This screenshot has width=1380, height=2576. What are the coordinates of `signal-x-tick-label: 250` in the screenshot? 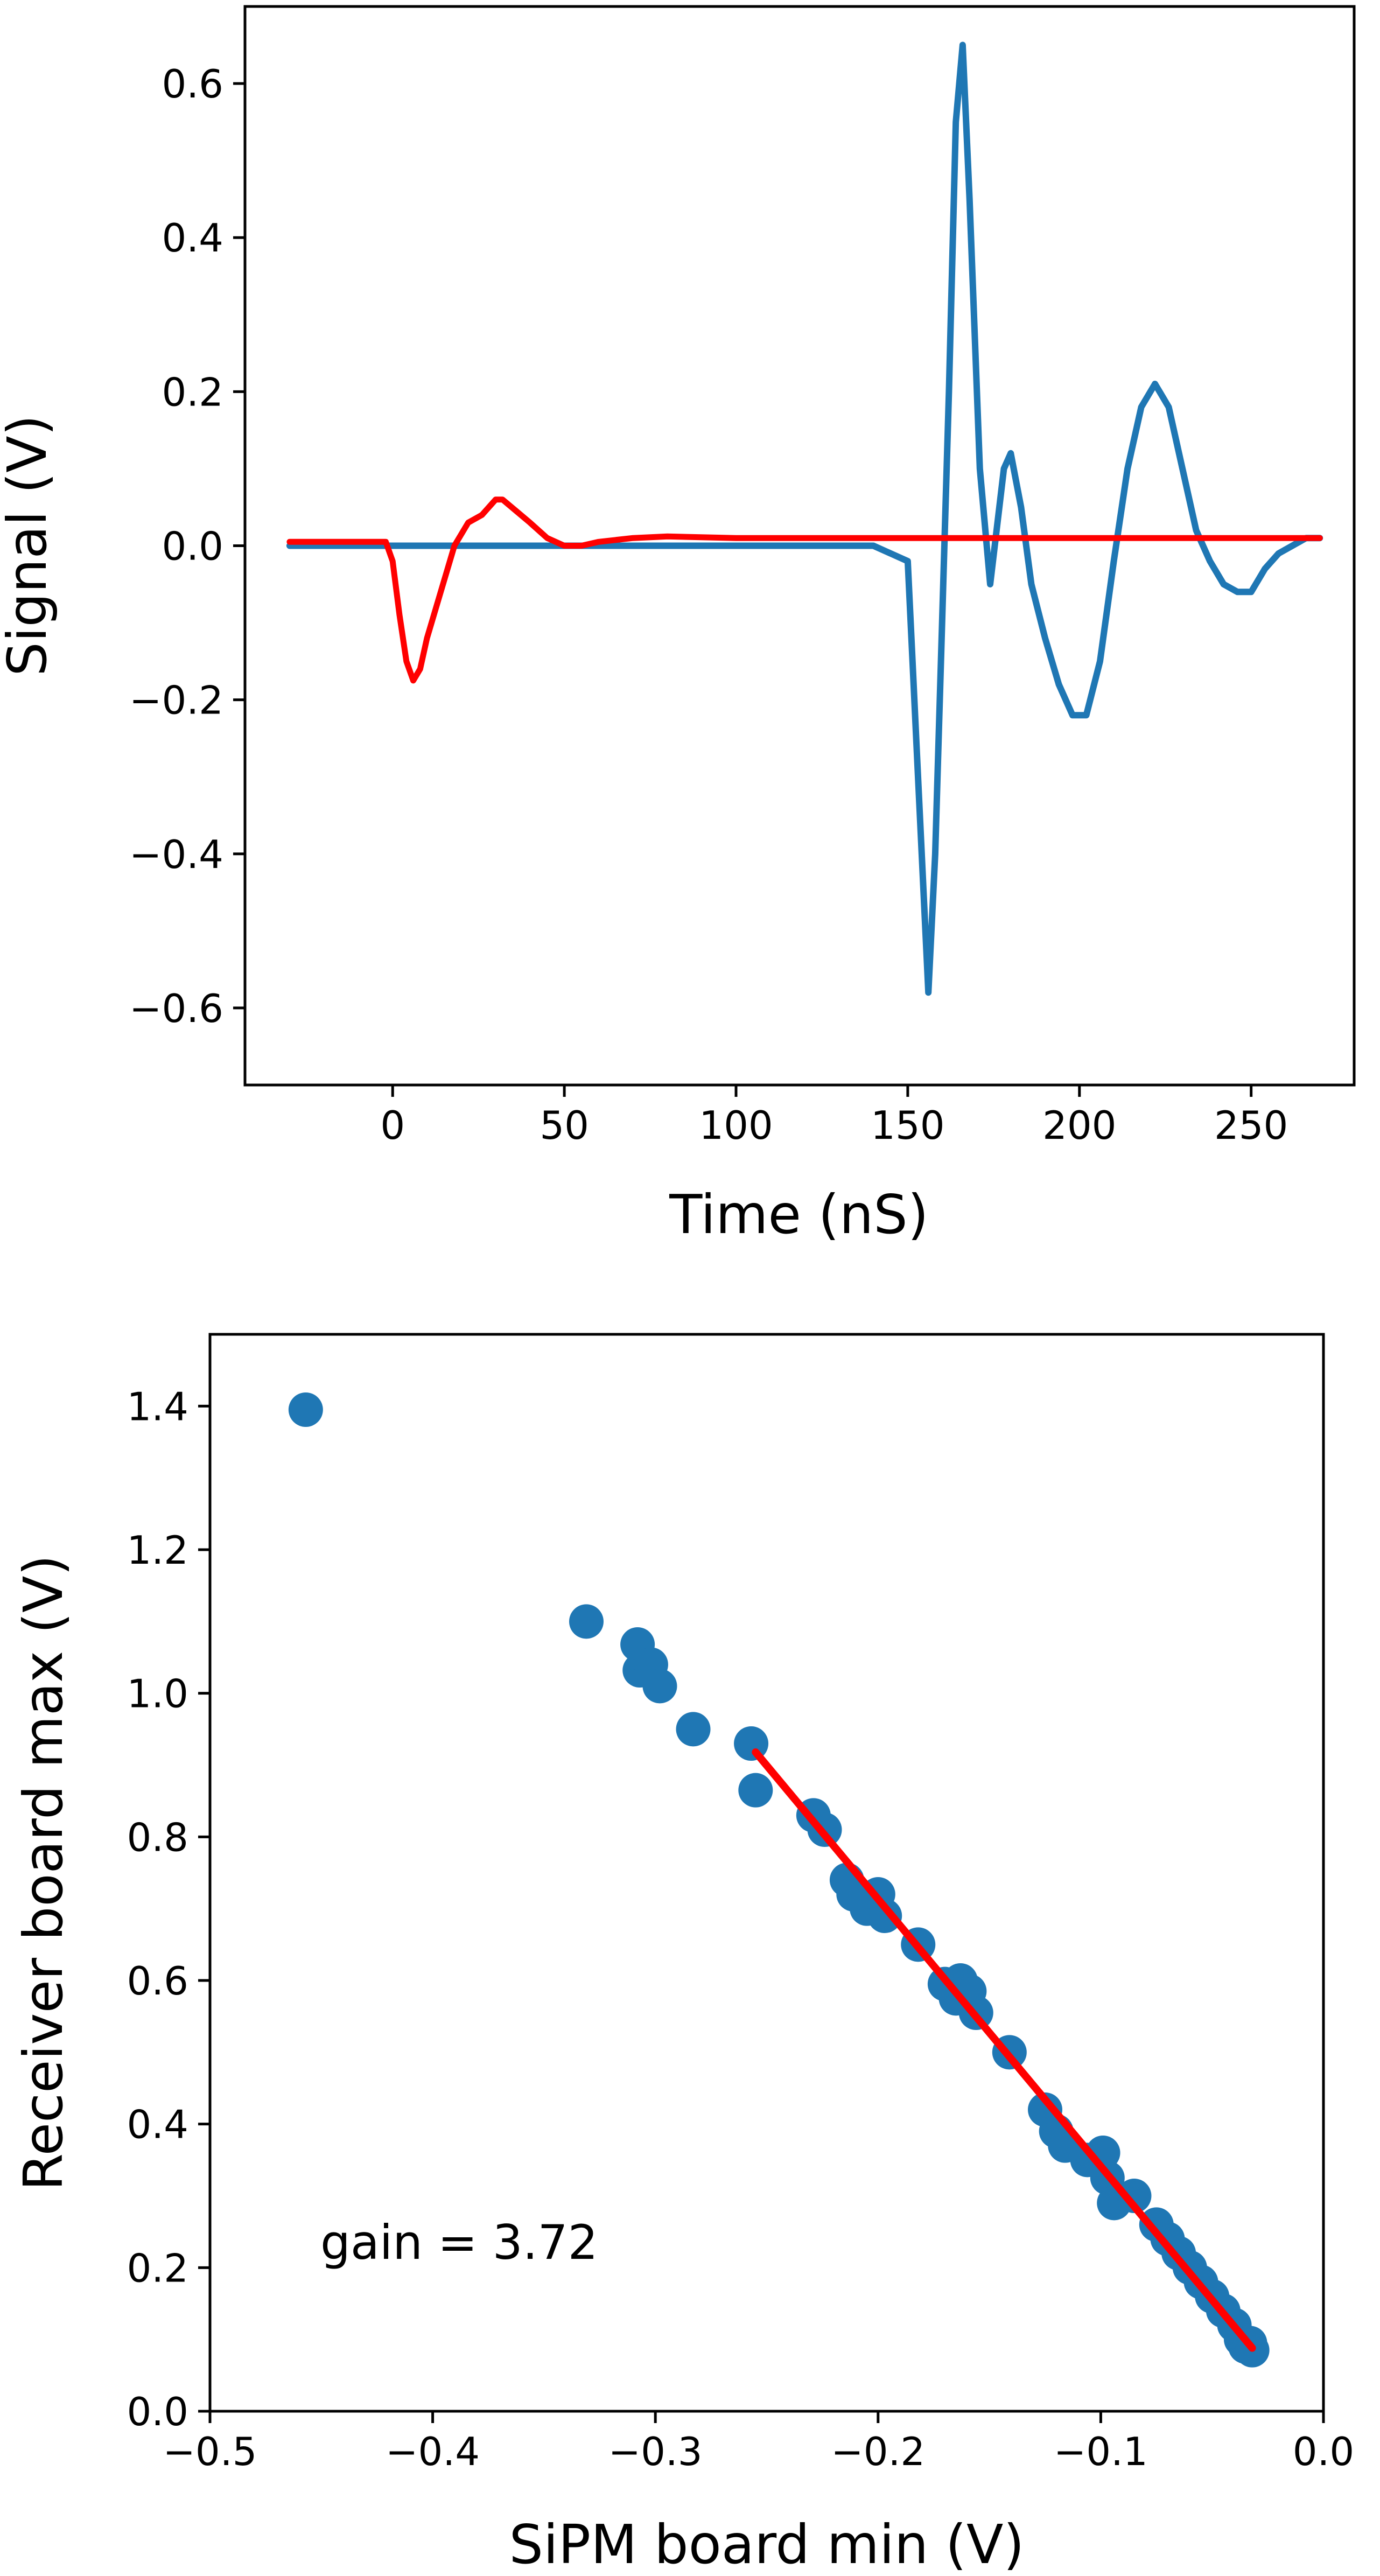 It's located at (1251, 1125).